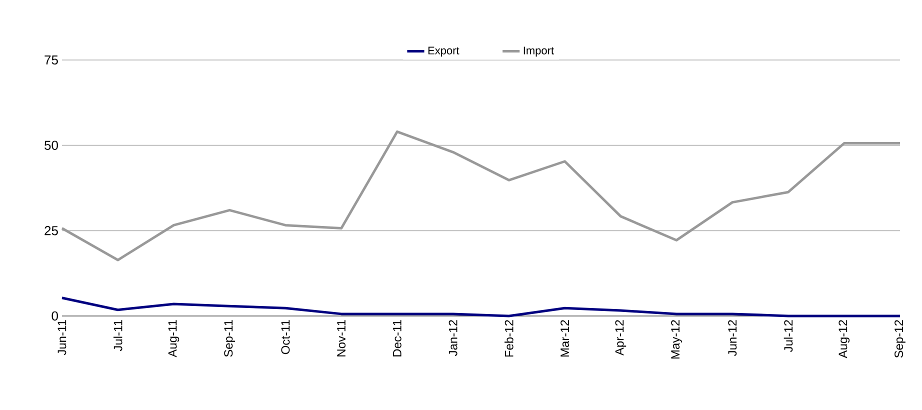 This screenshot has width=922, height=410. What do you see at coordinates (230, 338) in the screenshot?
I see `x-tick-label: Sep-11` at bounding box center [230, 338].